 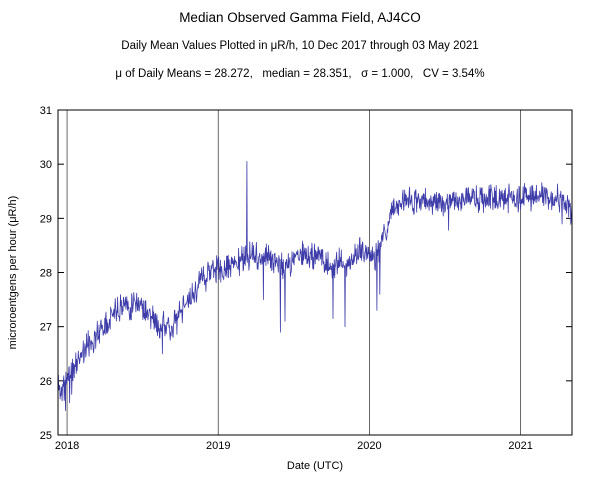 I want to click on chart-title: Median Observed Gamma Field, AJ4CO, so click(x=300, y=17).